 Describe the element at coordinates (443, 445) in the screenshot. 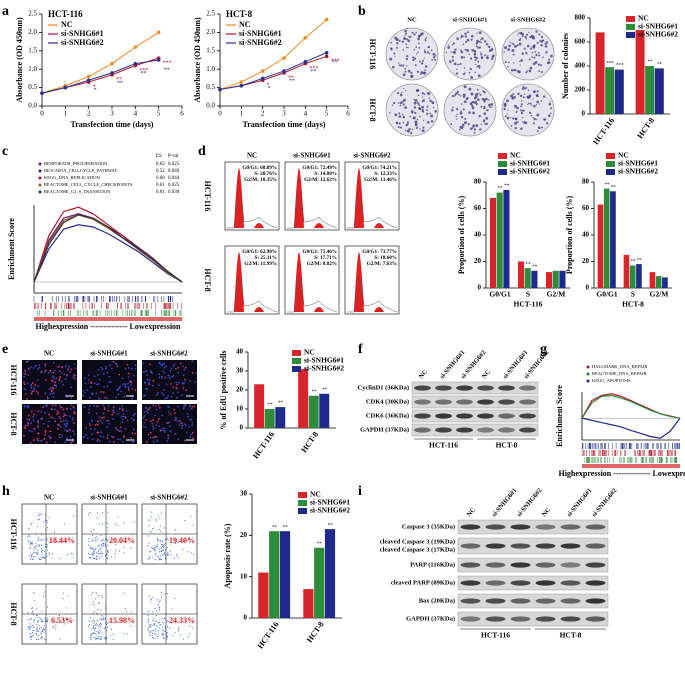

I see `group-label: HCT-116` at that location.